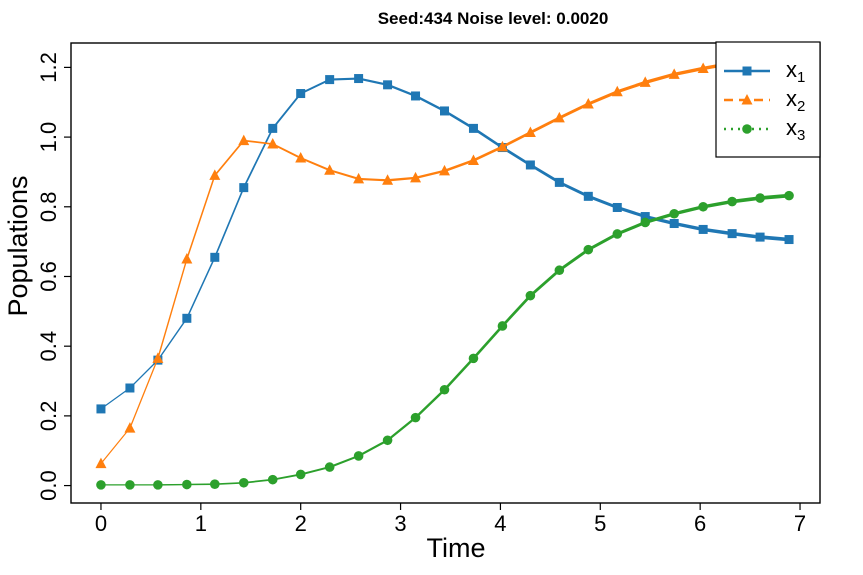 The width and height of the screenshot is (863, 575). I want to click on y-tick-label: 0.0, so click(48, 485).